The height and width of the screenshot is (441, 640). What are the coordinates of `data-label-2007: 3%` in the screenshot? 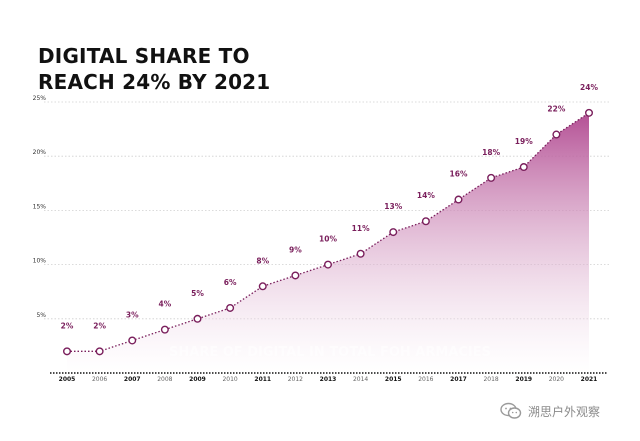 It's located at (132, 314).